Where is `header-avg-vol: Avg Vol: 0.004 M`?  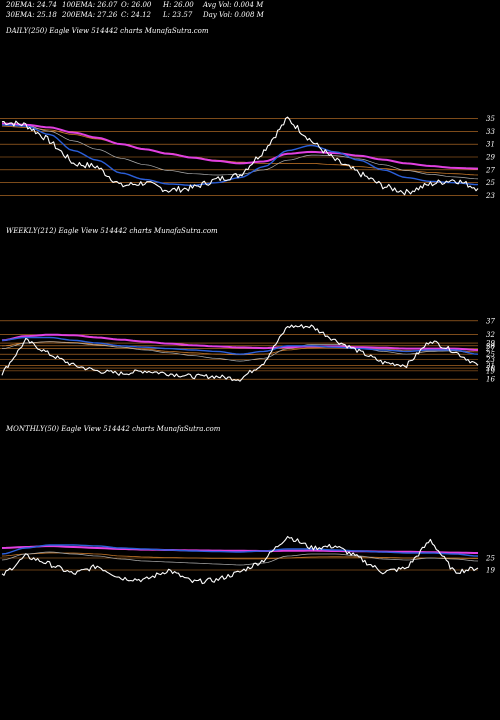 header-avg-vol: Avg Vol: 0.004 M is located at coordinates (233, 5).